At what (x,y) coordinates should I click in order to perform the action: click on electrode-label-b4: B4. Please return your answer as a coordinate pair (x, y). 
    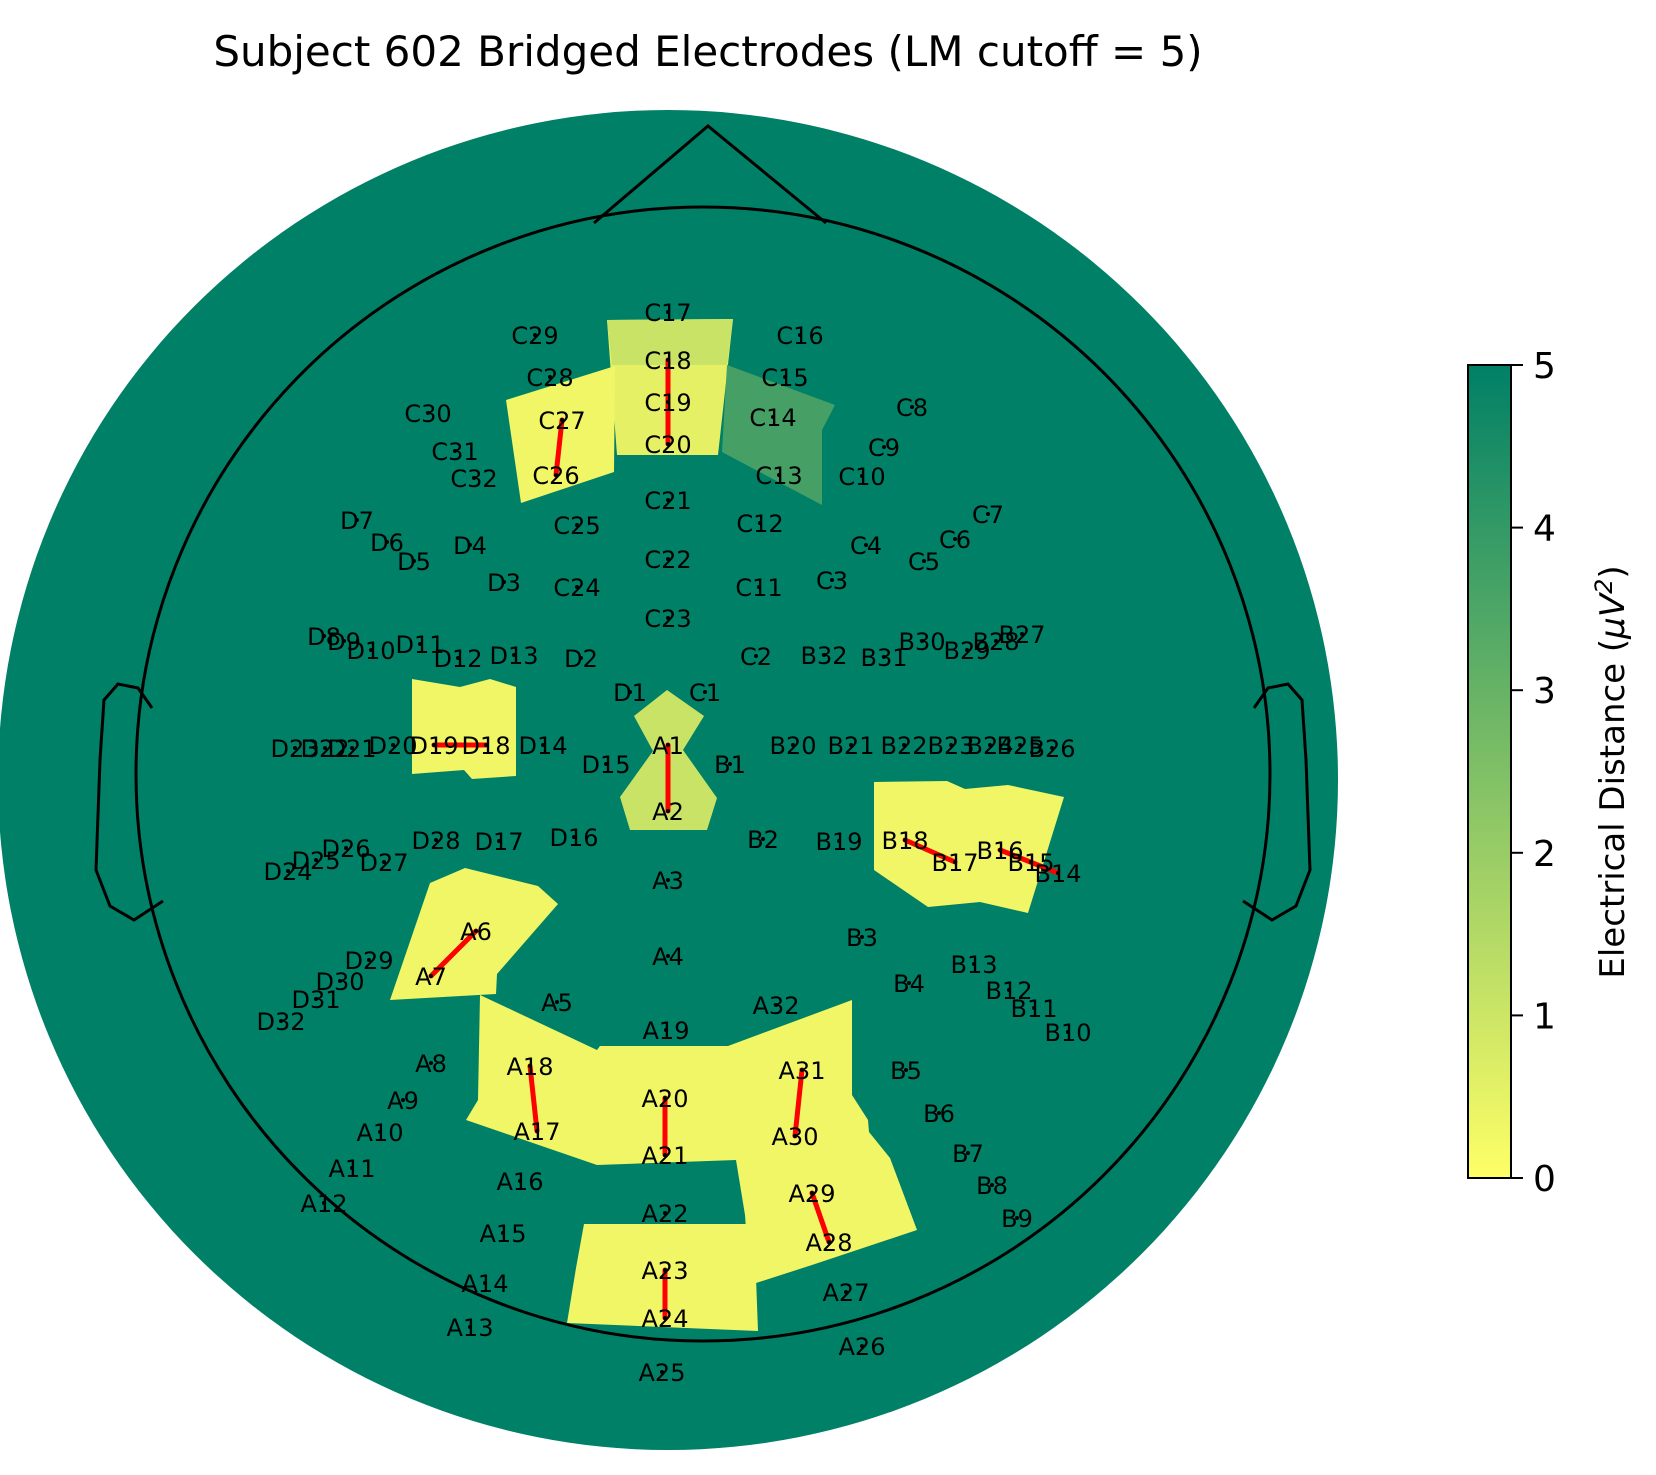
    Looking at the image, I should click on (909, 984).